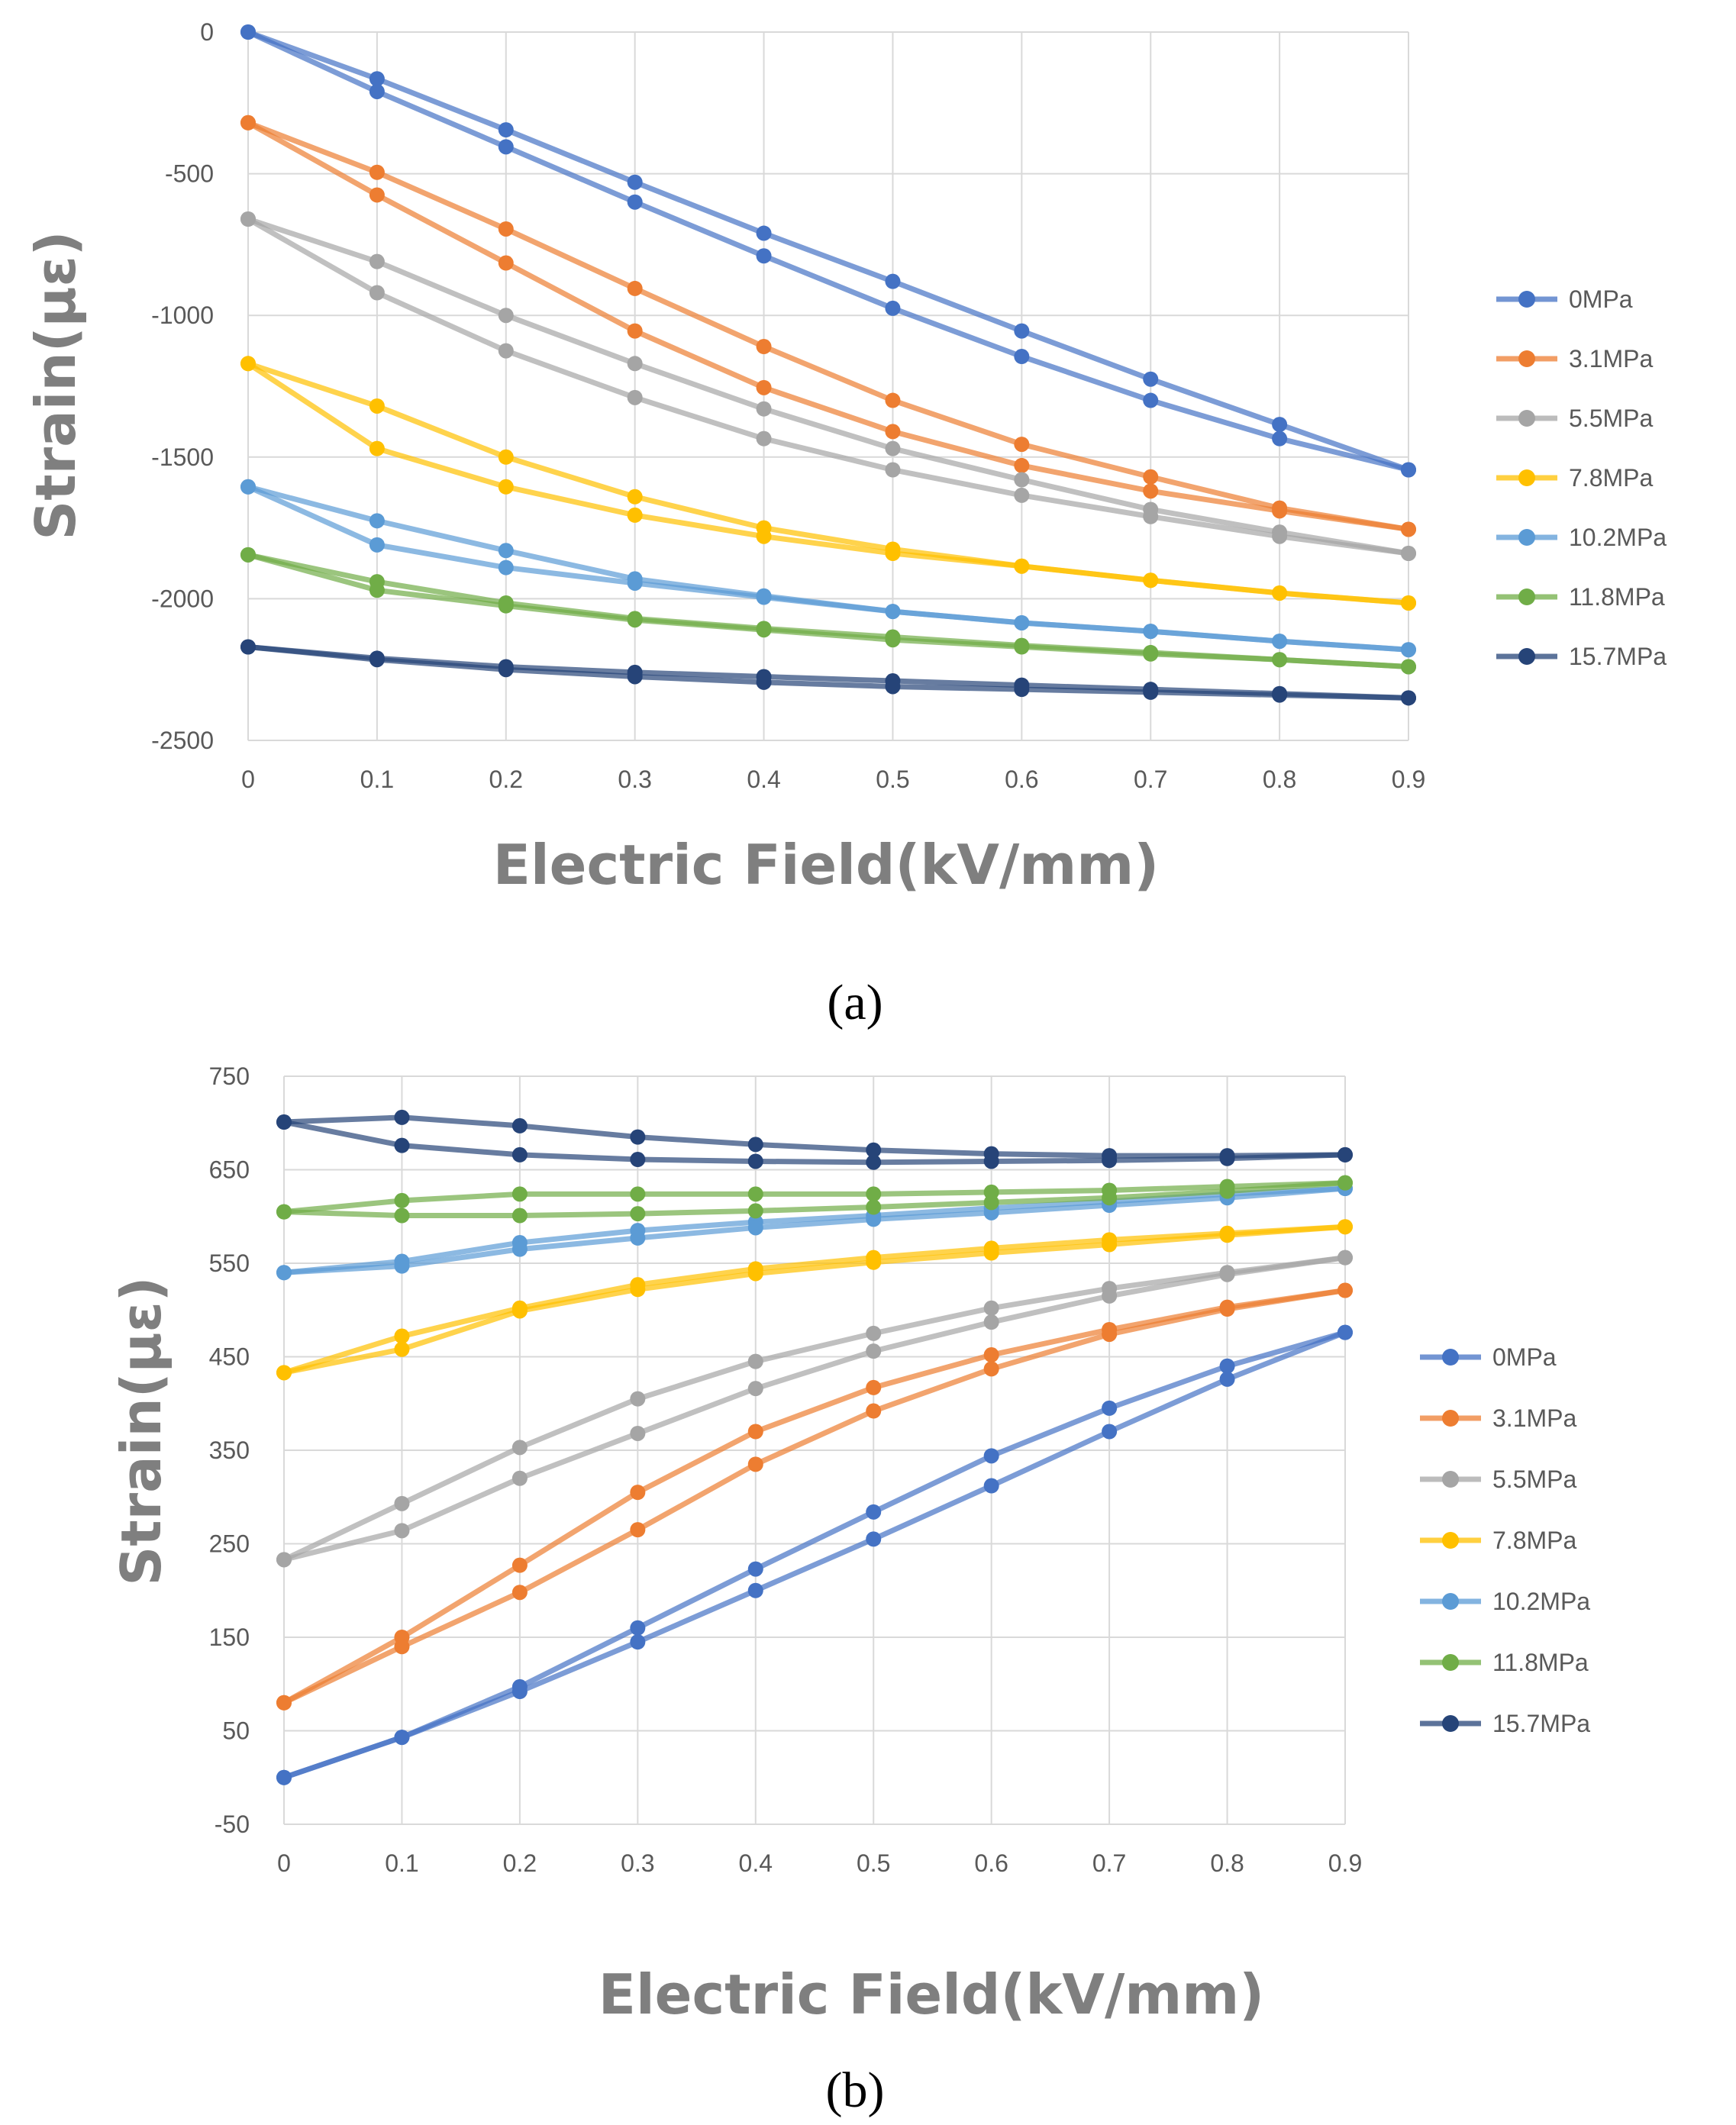 The height and width of the screenshot is (2125, 1736). Describe the element at coordinates (141, 1430) in the screenshot. I see `chart-b-y-axis-title: Strain(με)` at that location.